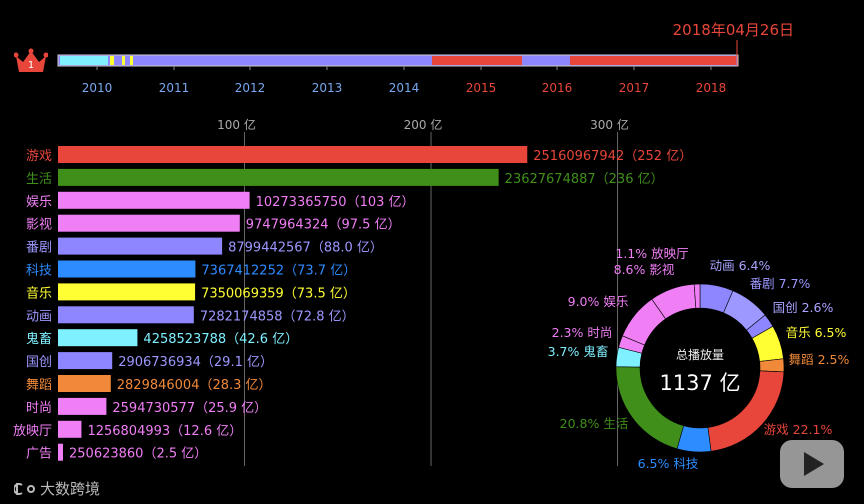  I want to click on donut-center: 总播放量 1137 亿, so click(700, 371).